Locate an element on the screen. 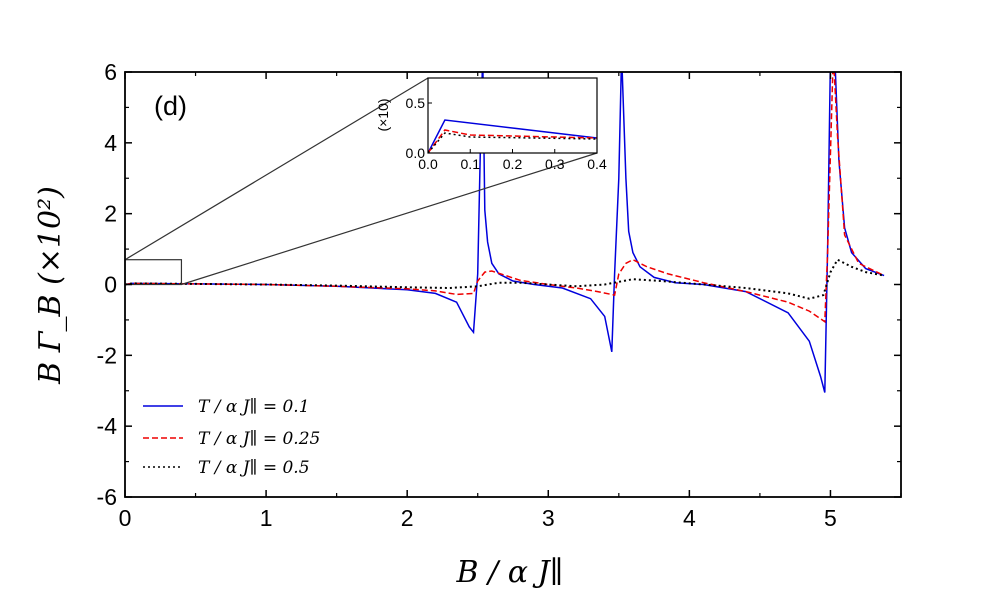 The height and width of the screenshot is (600, 1000). zoom-connector-top is located at coordinates (276, 169).